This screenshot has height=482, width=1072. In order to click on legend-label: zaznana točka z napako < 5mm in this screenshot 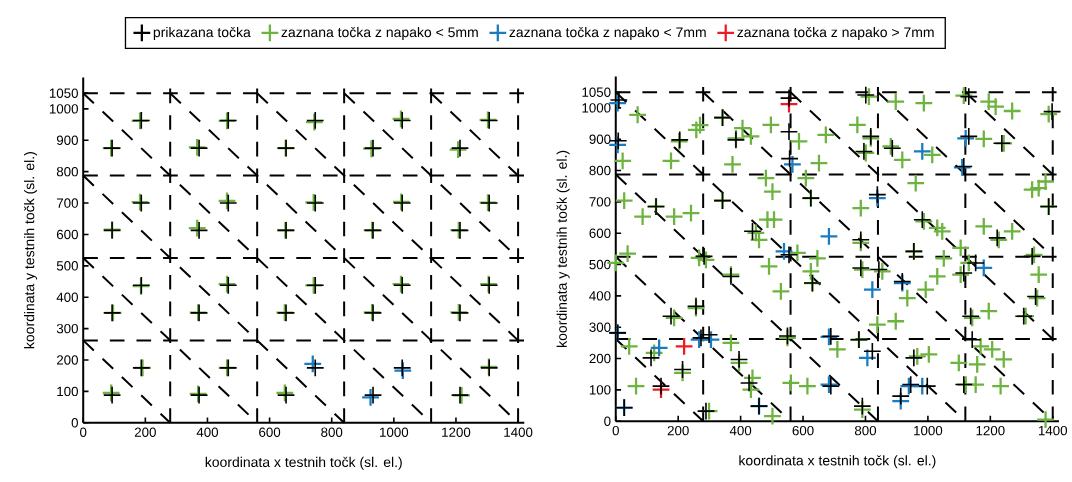, I will do `click(379, 33)`.